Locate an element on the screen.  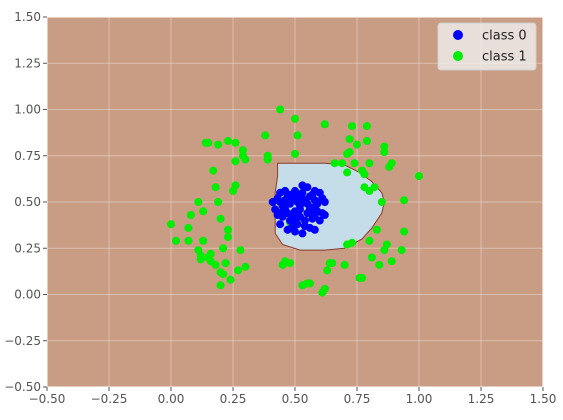
x-tick-label: 0.00 is located at coordinates (171, 399).